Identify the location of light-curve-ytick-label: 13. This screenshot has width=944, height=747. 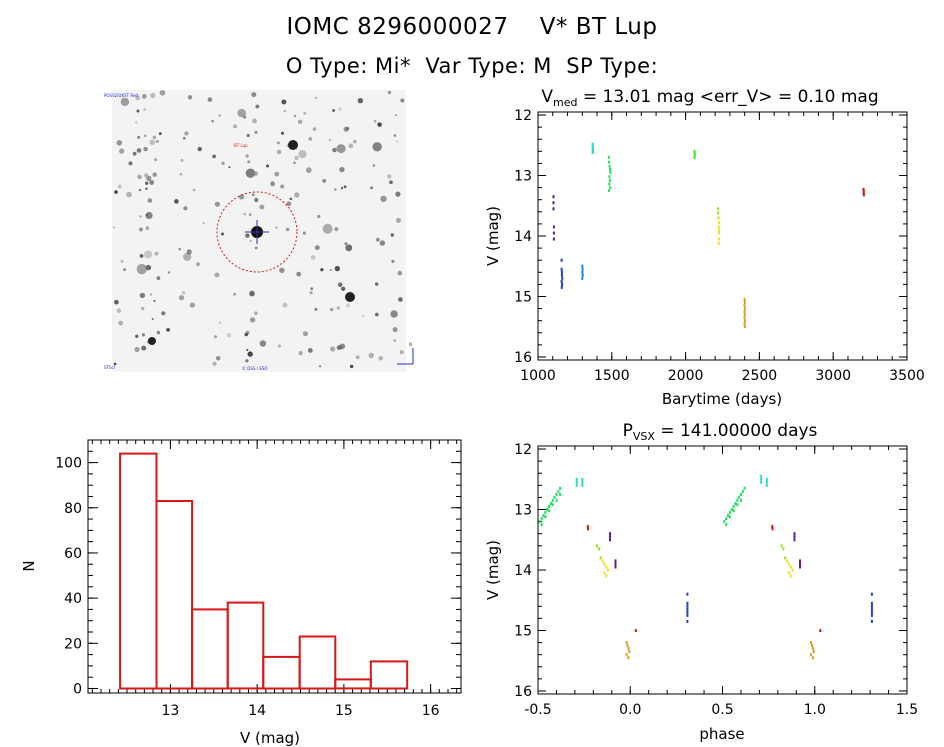
(523, 177).